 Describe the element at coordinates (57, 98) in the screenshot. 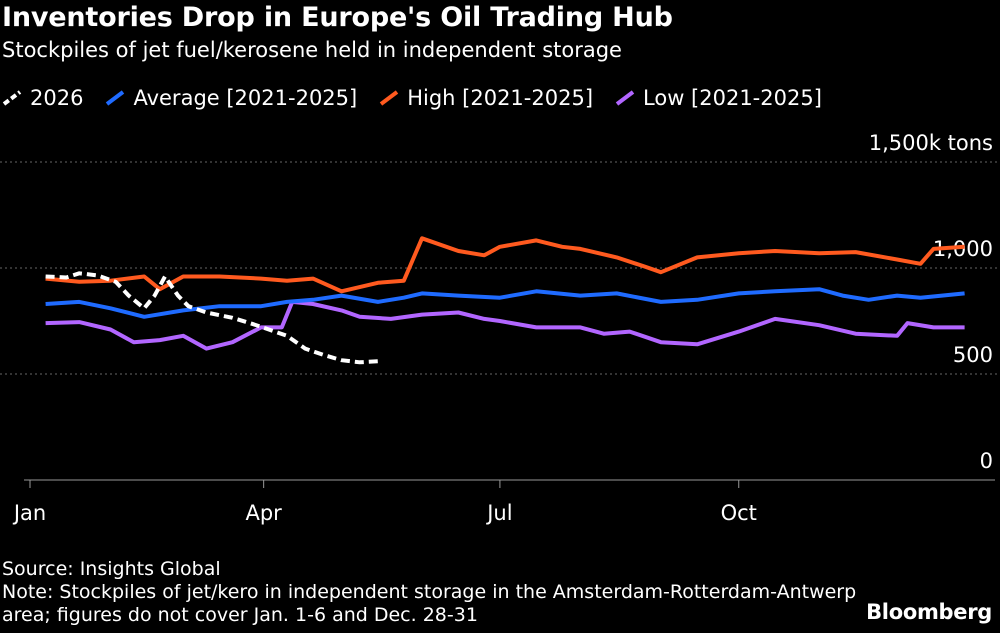

I see `legend-label-2026: 2026` at that location.